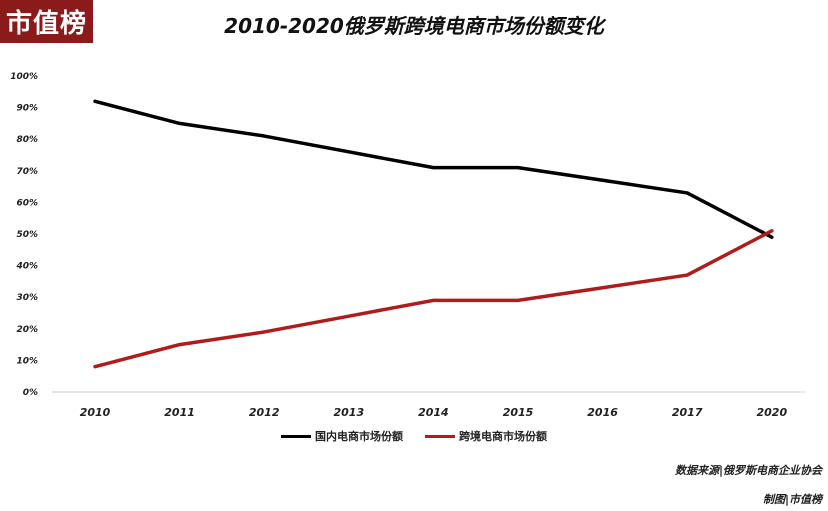 This screenshot has height=511, width=828. I want to click on legend-item-domestic: 国内电商市场份额, so click(342, 436).